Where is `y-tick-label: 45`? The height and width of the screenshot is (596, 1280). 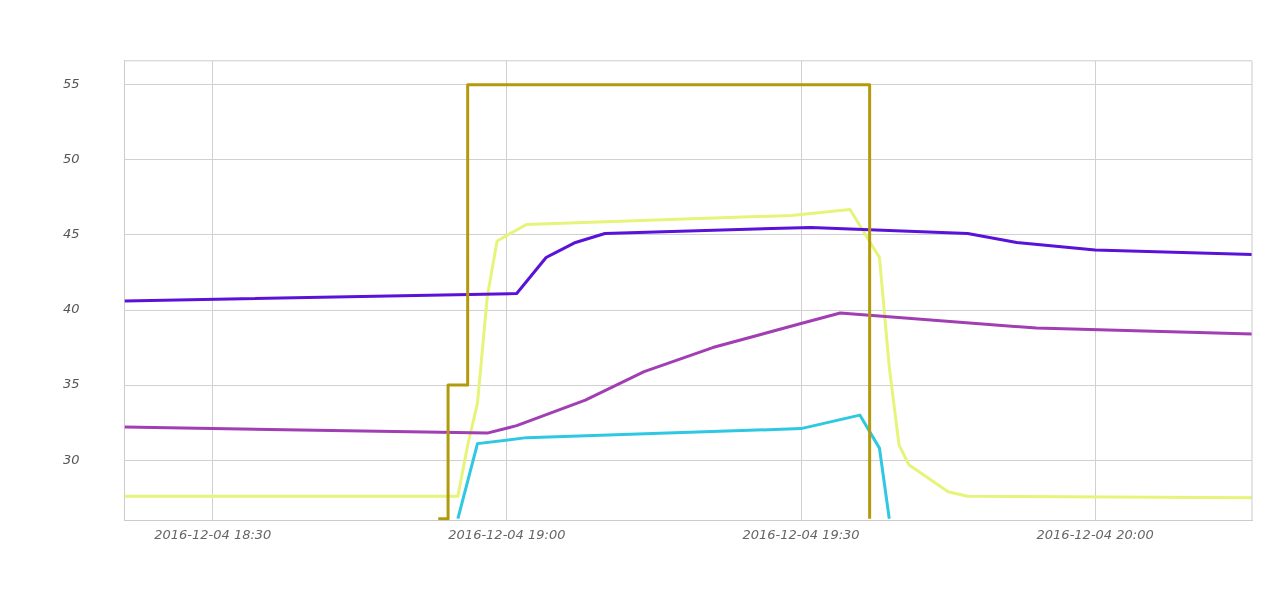 y-tick-label: 45 is located at coordinates (71, 234).